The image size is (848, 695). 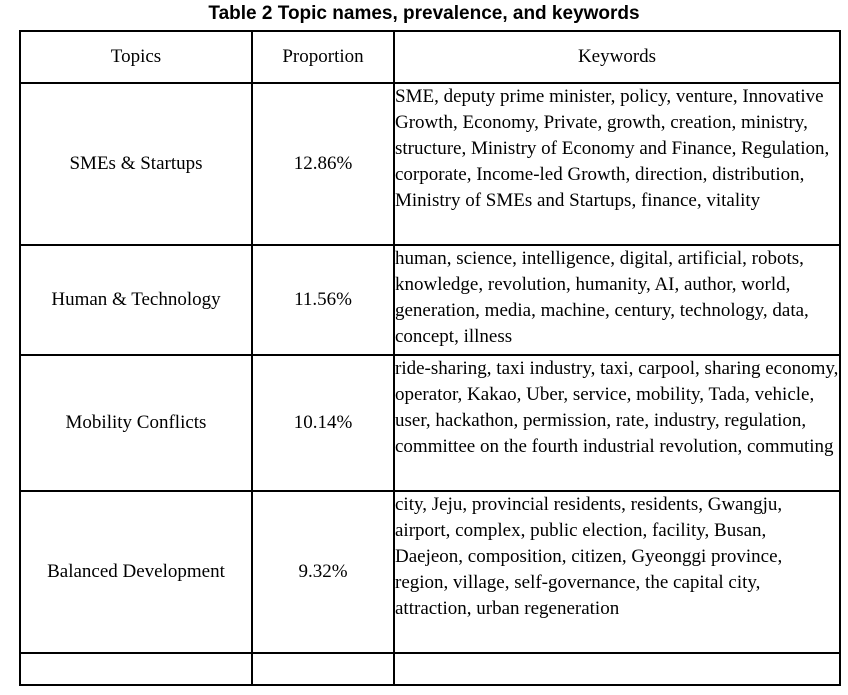 What do you see at coordinates (136, 164) in the screenshot?
I see `topic-cell: SMEs & Startups` at bounding box center [136, 164].